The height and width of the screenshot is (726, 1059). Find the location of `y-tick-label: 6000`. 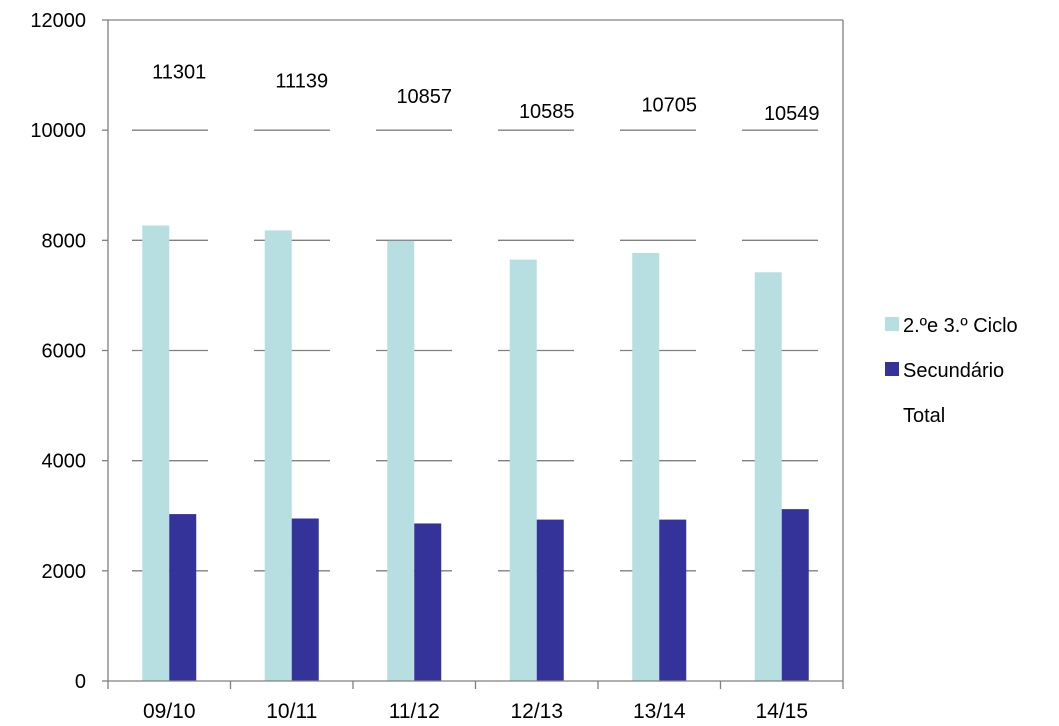

y-tick-label: 6000 is located at coordinates (64, 352).